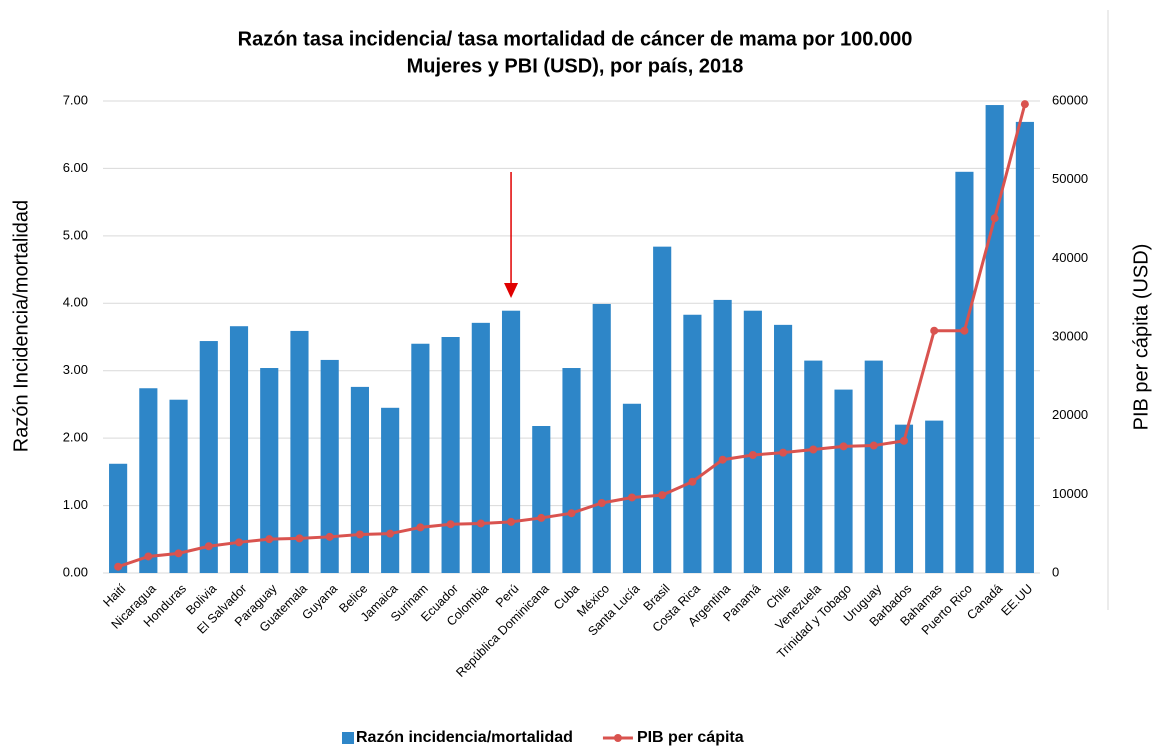  Describe the element at coordinates (75, 167) in the screenshot. I see `y-tick-label: 6.00` at that location.